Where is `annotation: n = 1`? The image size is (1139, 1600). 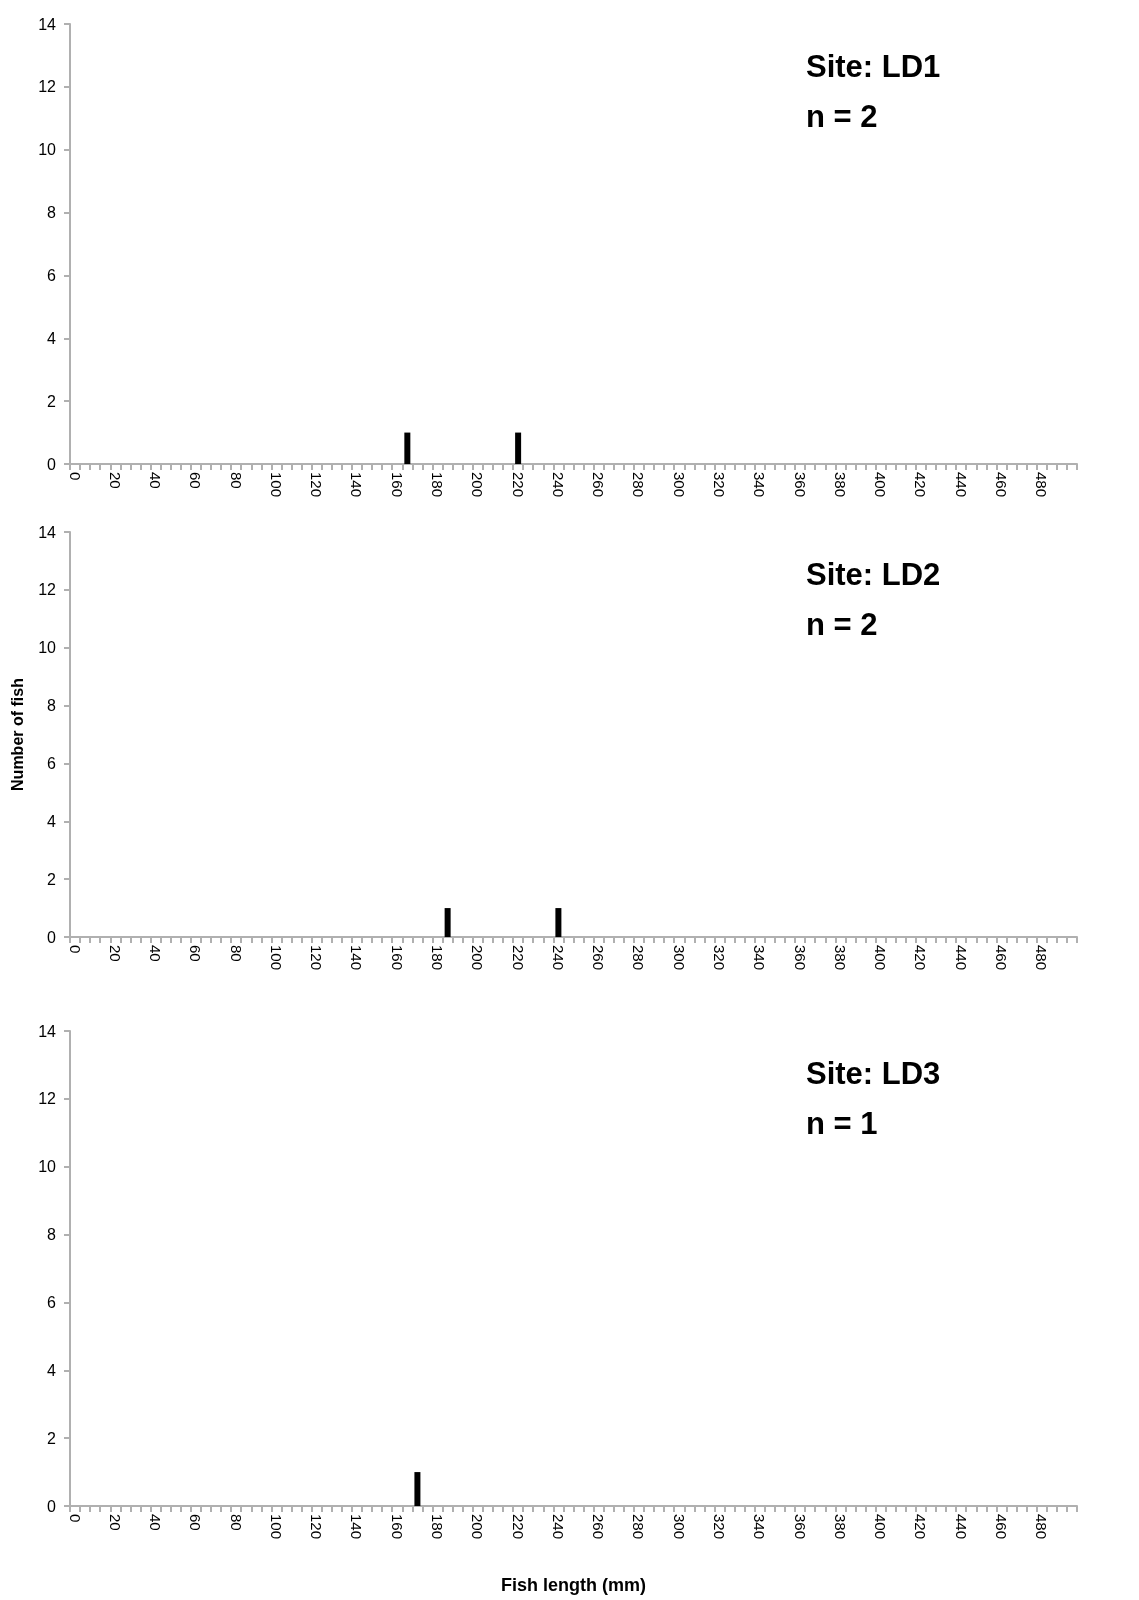 annotation: n = 1 is located at coordinates (842, 1123).